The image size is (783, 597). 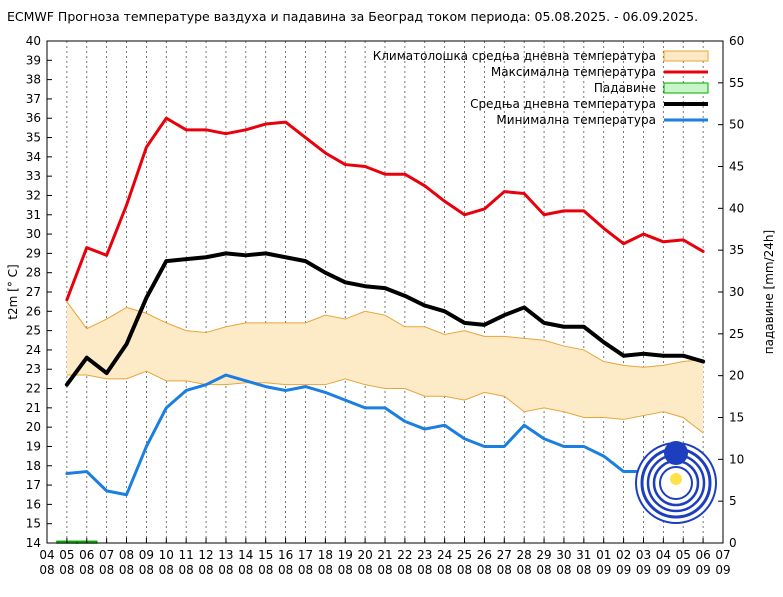 What do you see at coordinates (543, 555) in the screenshot?
I see `x-tick-day: 29` at bounding box center [543, 555].